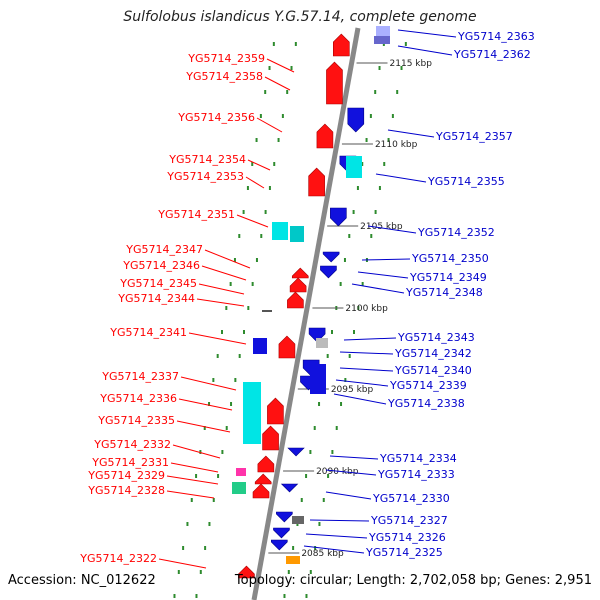 The image size is (600, 600). I want to click on forward-gene-label: YG5714_2329, so click(126, 475).